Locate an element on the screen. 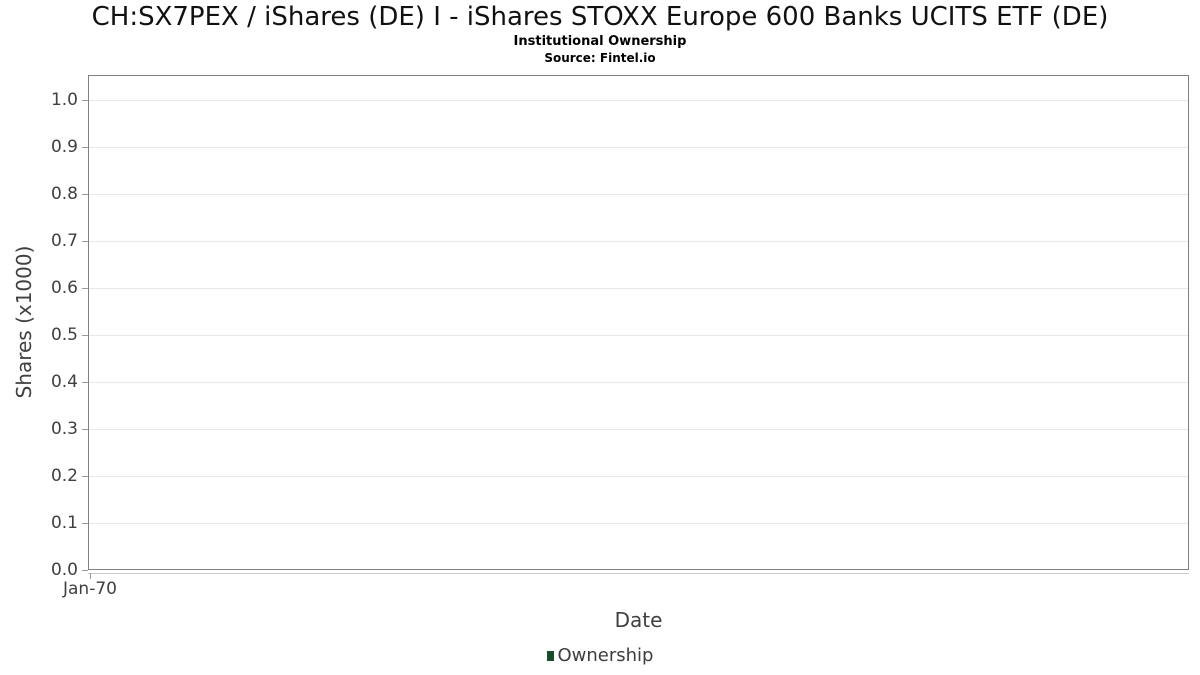 This screenshot has width=1200, height=675. y-tick-label: 0.9 is located at coordinates (64, 147).